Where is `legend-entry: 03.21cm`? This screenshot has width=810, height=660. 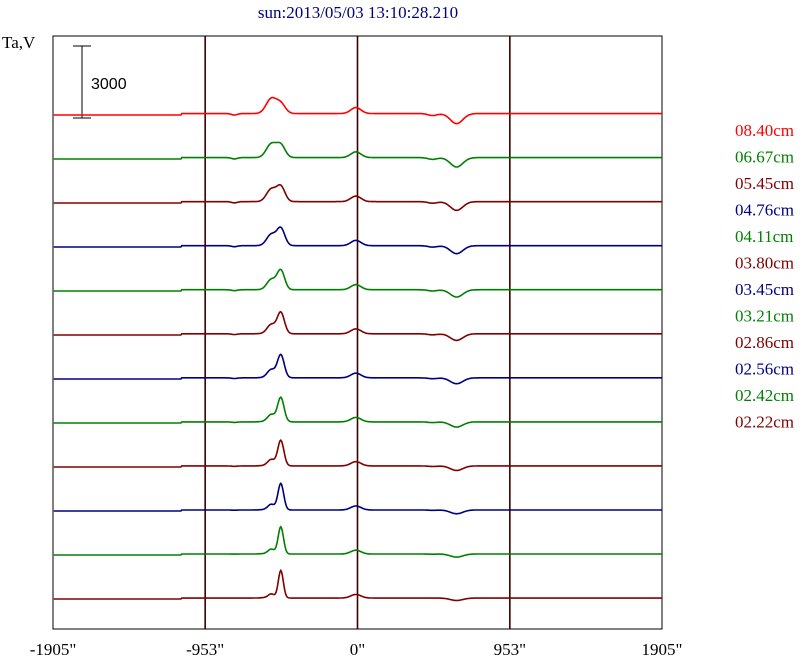 legend-entry: 03.21cm is located at coordinates (764, 316).